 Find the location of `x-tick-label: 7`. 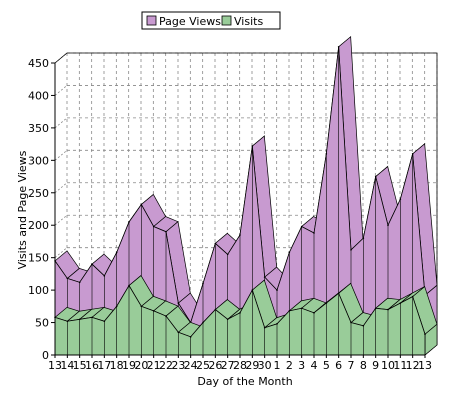

x-tick-label: 7 is located at coordinates (351, 365).